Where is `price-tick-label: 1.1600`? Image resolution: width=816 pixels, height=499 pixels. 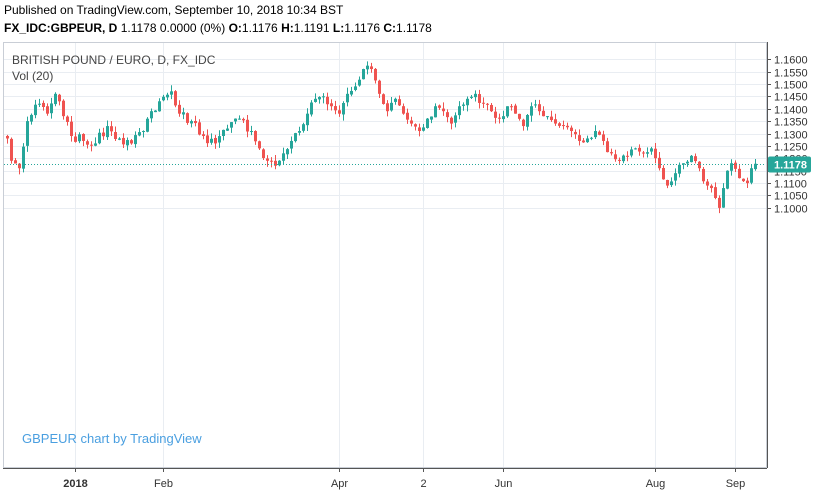 price-tick-label: 1.1600 is located at coordinates (791, 61).